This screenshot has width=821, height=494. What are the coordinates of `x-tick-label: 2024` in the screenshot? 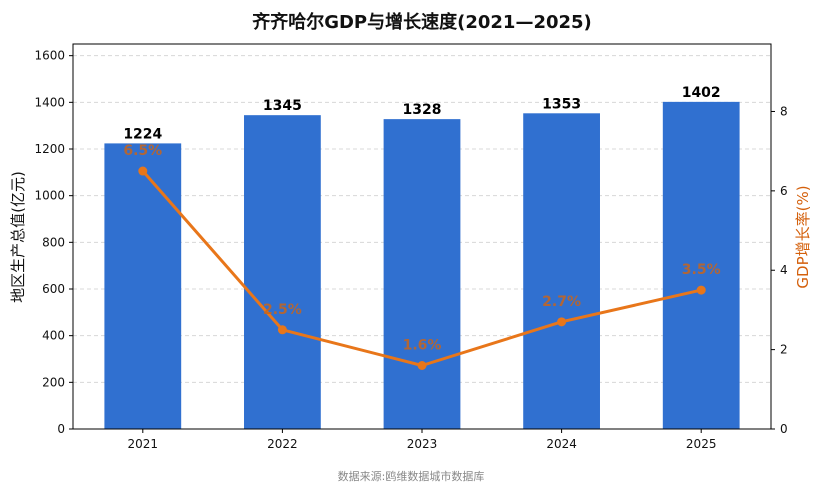 It's located at (561, 444).